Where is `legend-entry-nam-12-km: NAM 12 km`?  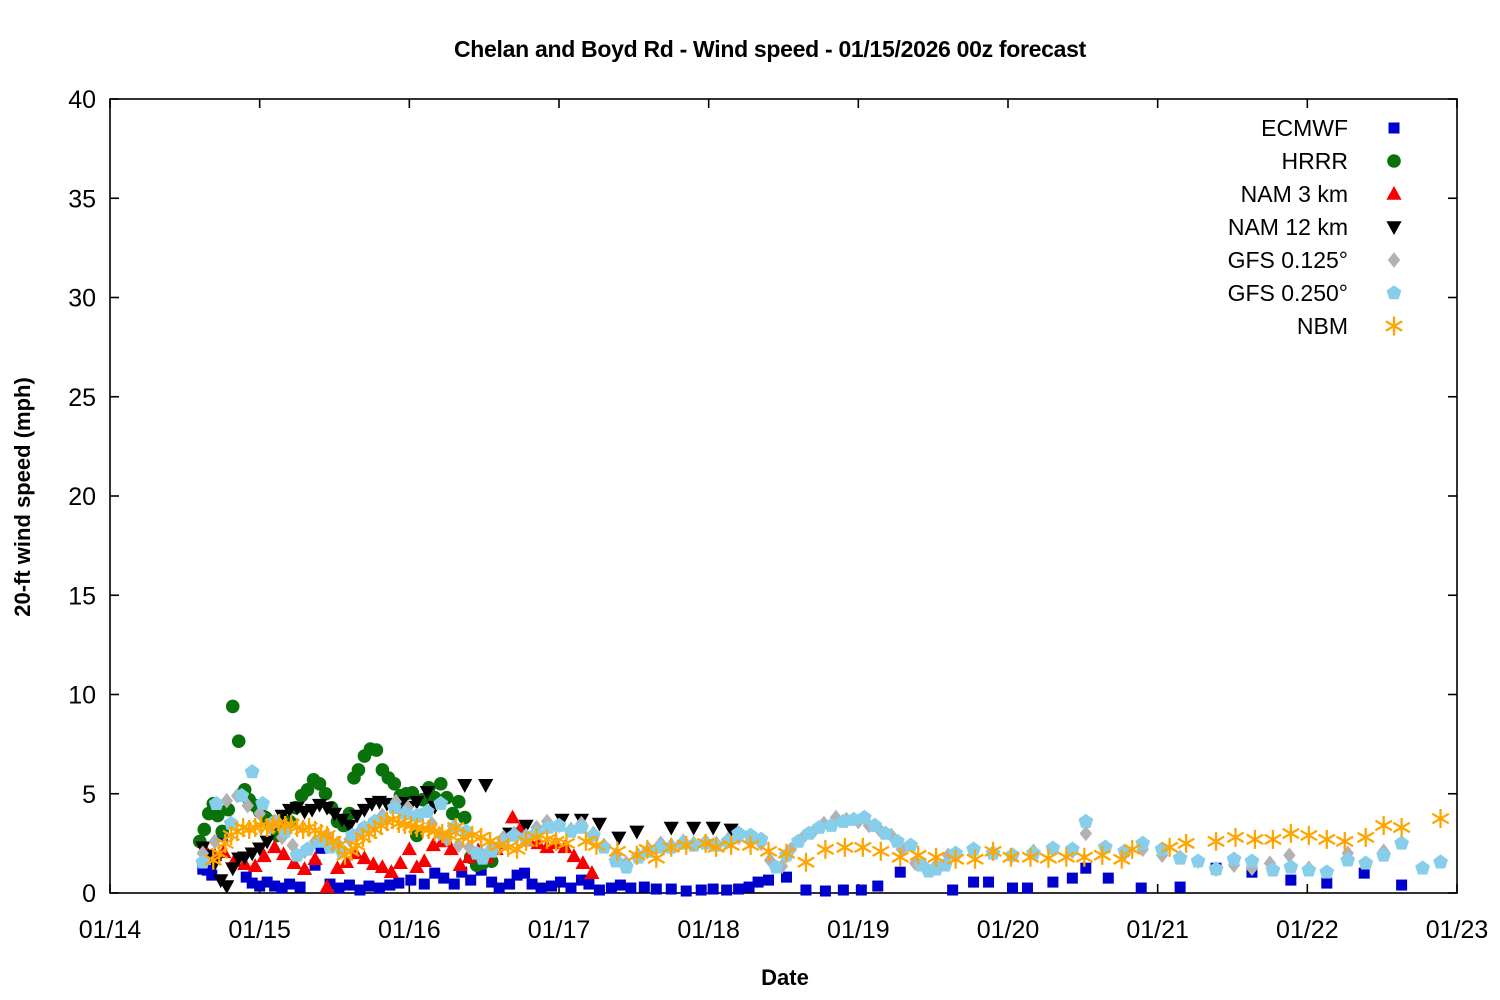 legend-entry-nam-12-km: NAM 12 km is located at coordinates (1315, 227).